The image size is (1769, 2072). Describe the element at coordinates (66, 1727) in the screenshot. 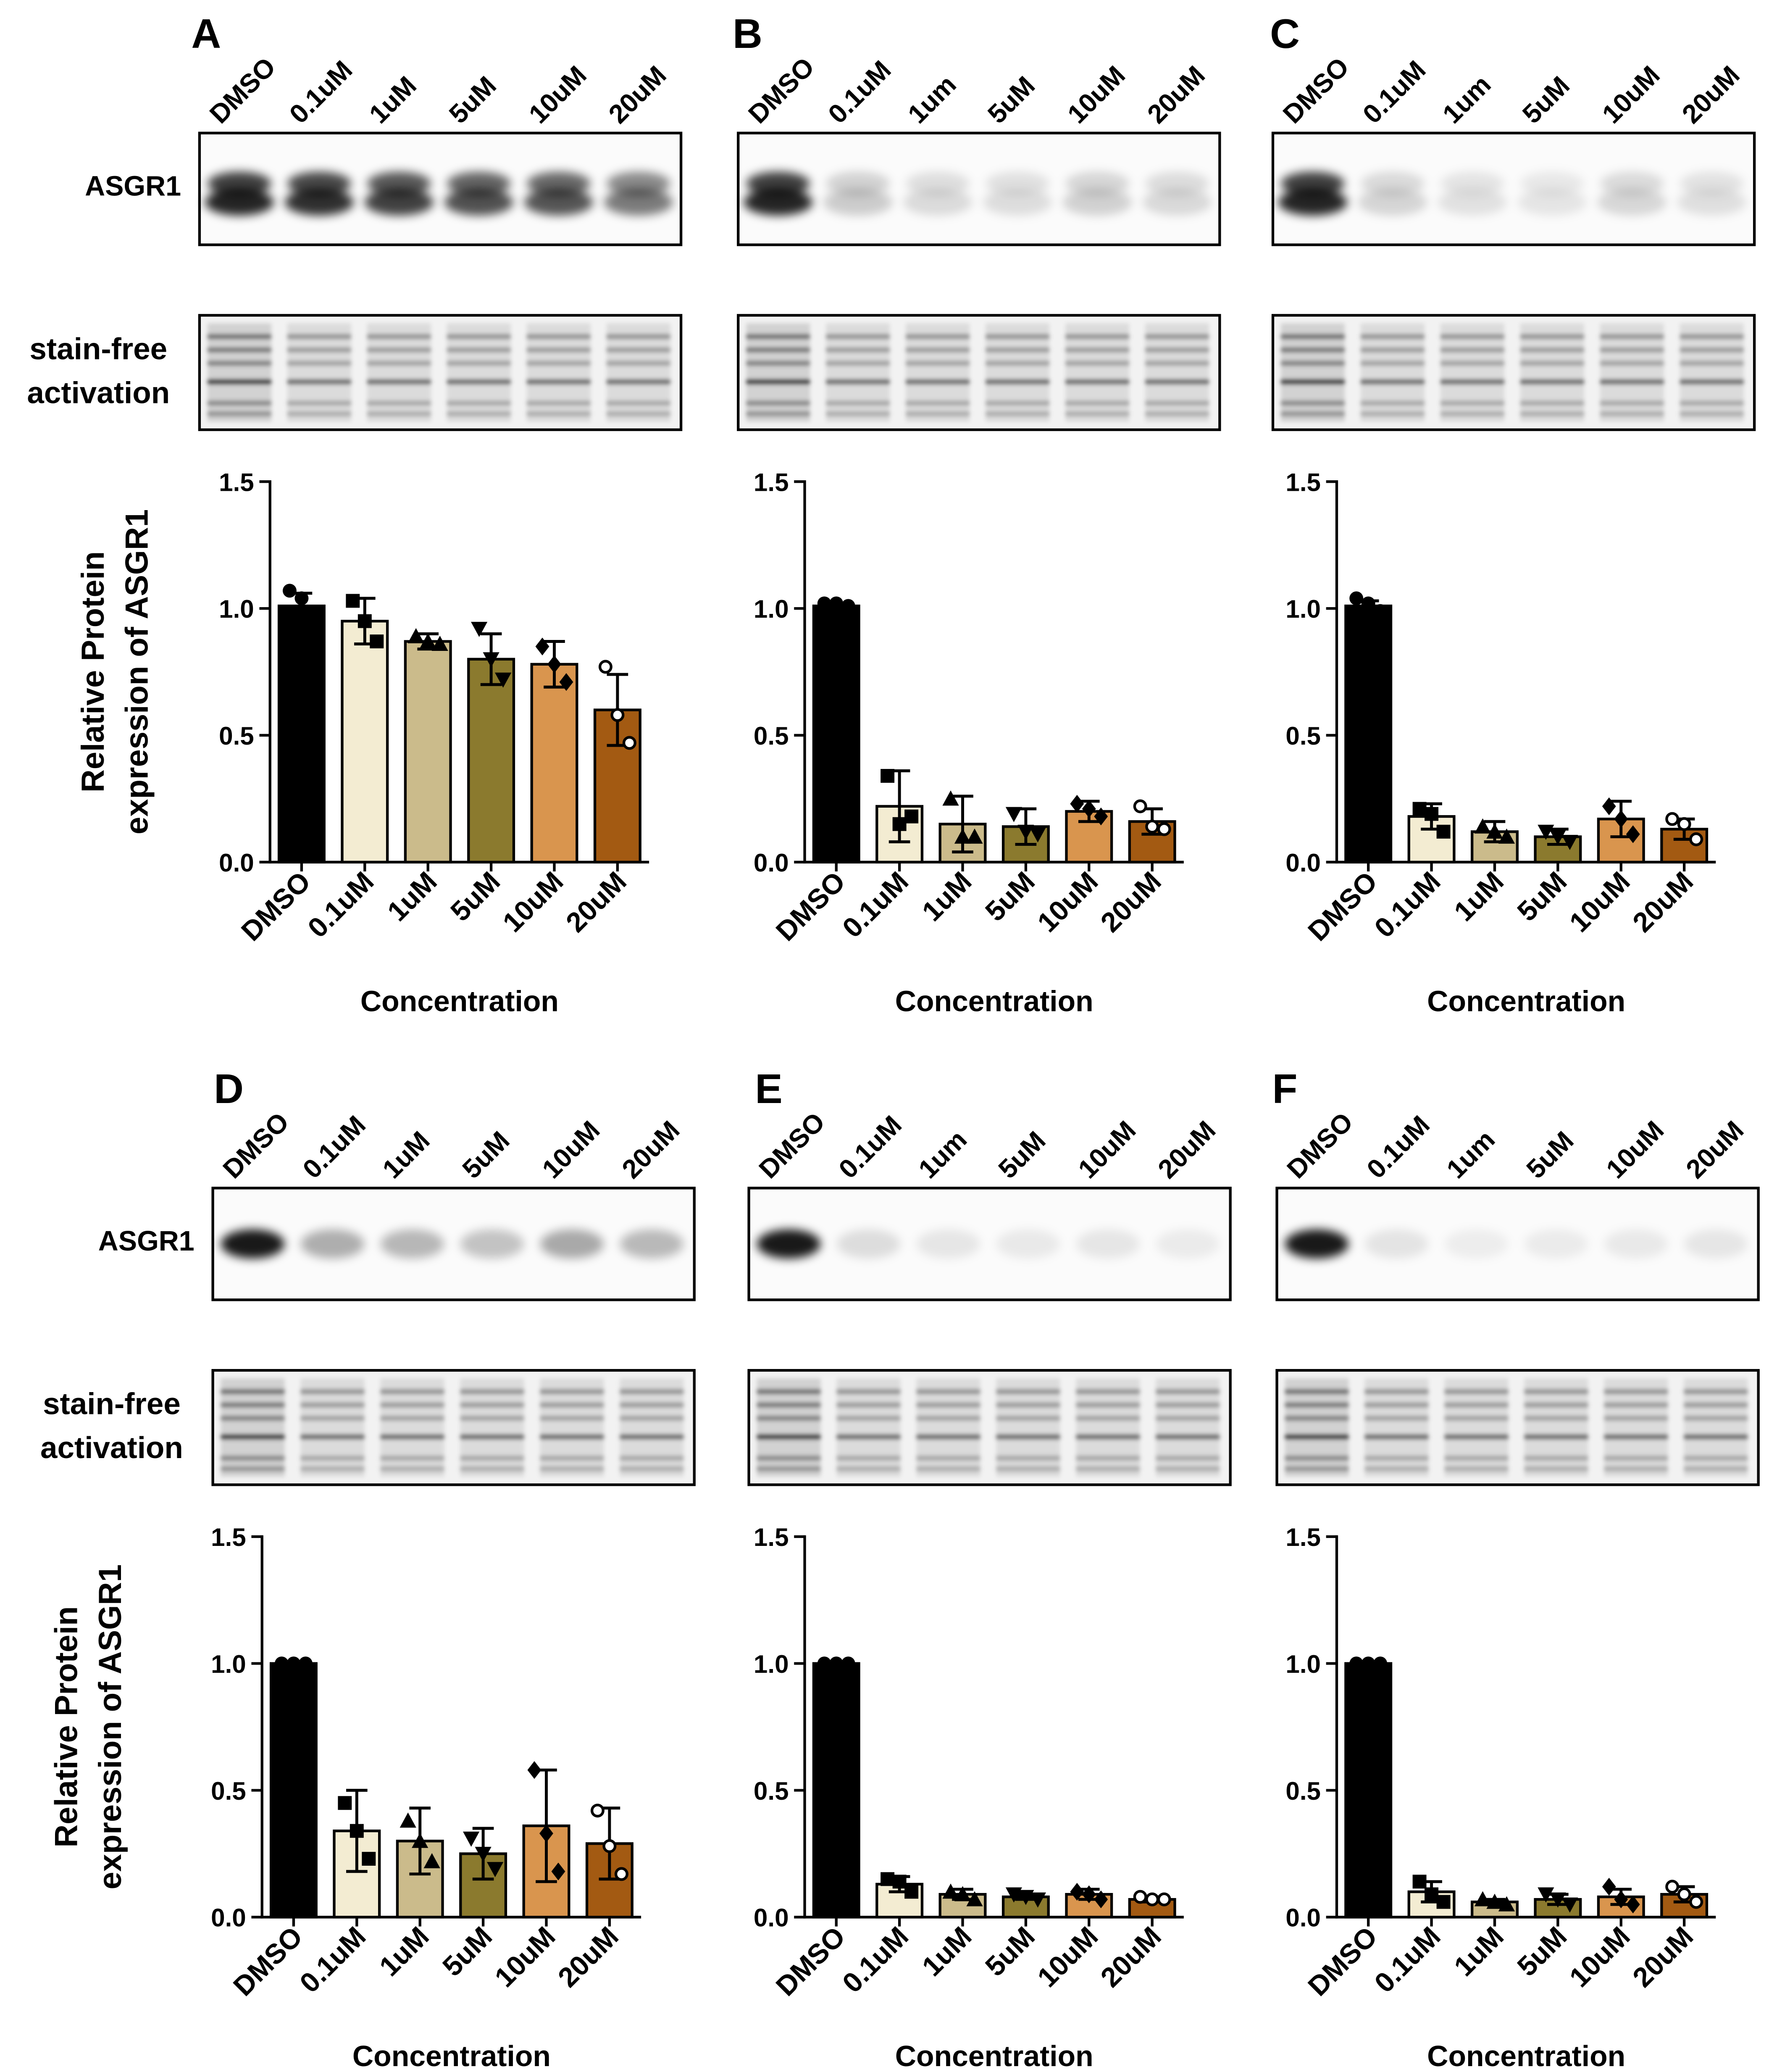

I see `y-axis-label: Relative Protein` at that location.